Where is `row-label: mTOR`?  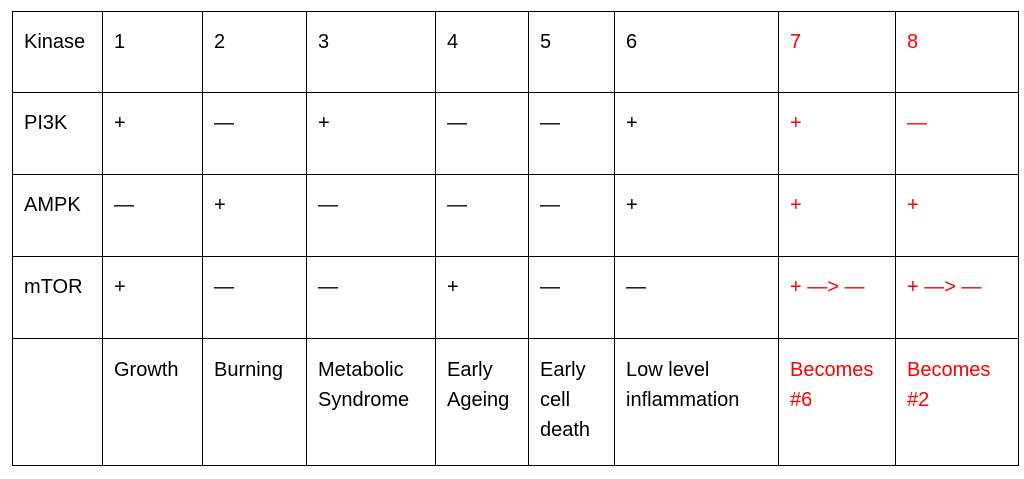
row-label: mTOR is located at coordinates (57, 297).